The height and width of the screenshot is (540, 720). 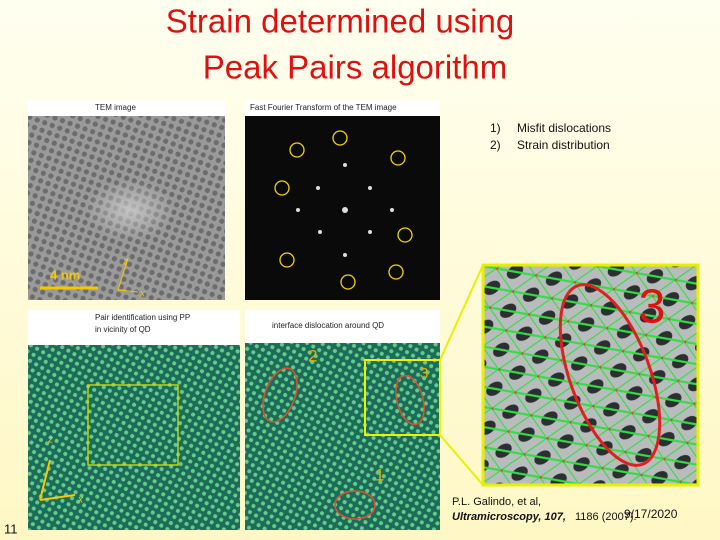 I want to click on panel-label: Pair identification using PP, so click(x=142, y=317).